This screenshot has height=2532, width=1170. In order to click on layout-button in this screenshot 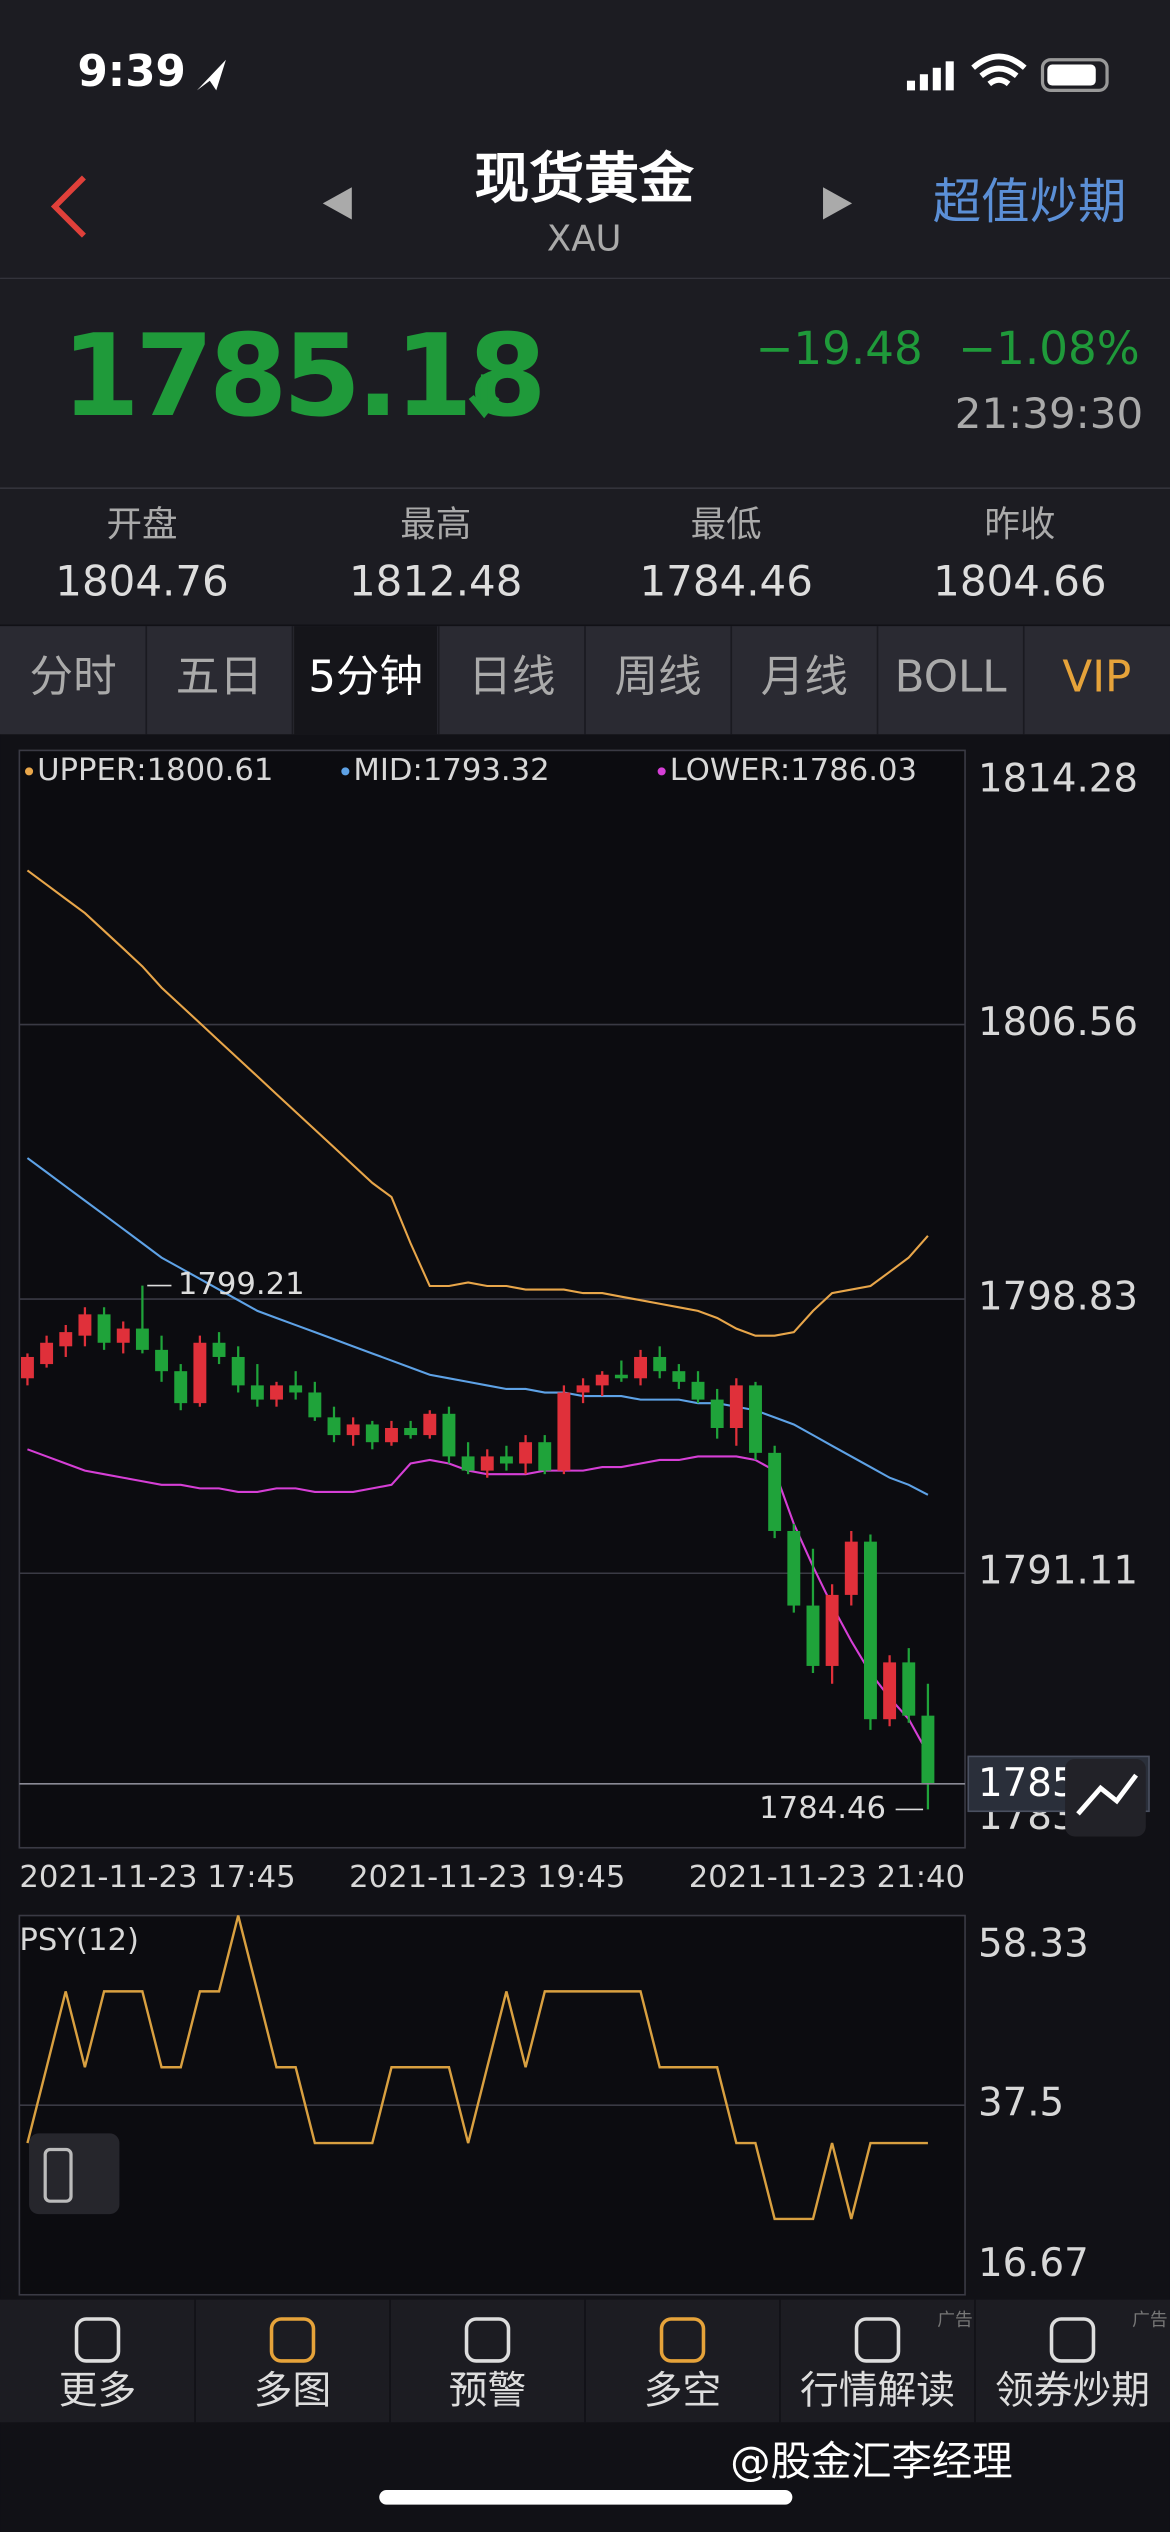, I will do `click(74, 2174)`.